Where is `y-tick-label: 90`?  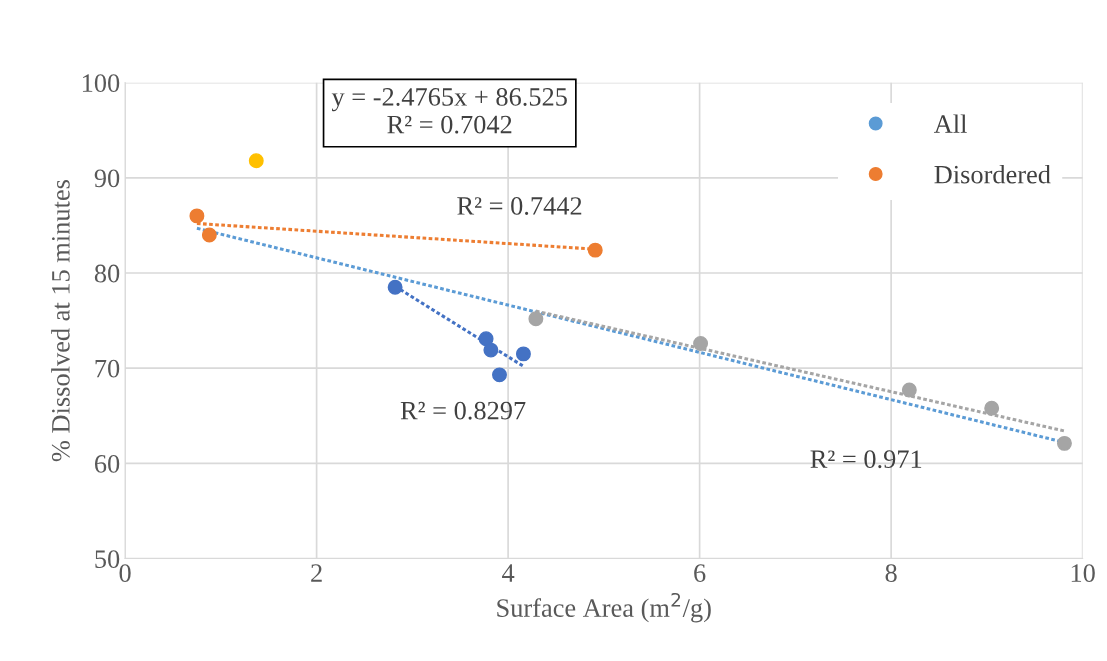 y-tick-label: 90 is located at coordinates (107, 178).